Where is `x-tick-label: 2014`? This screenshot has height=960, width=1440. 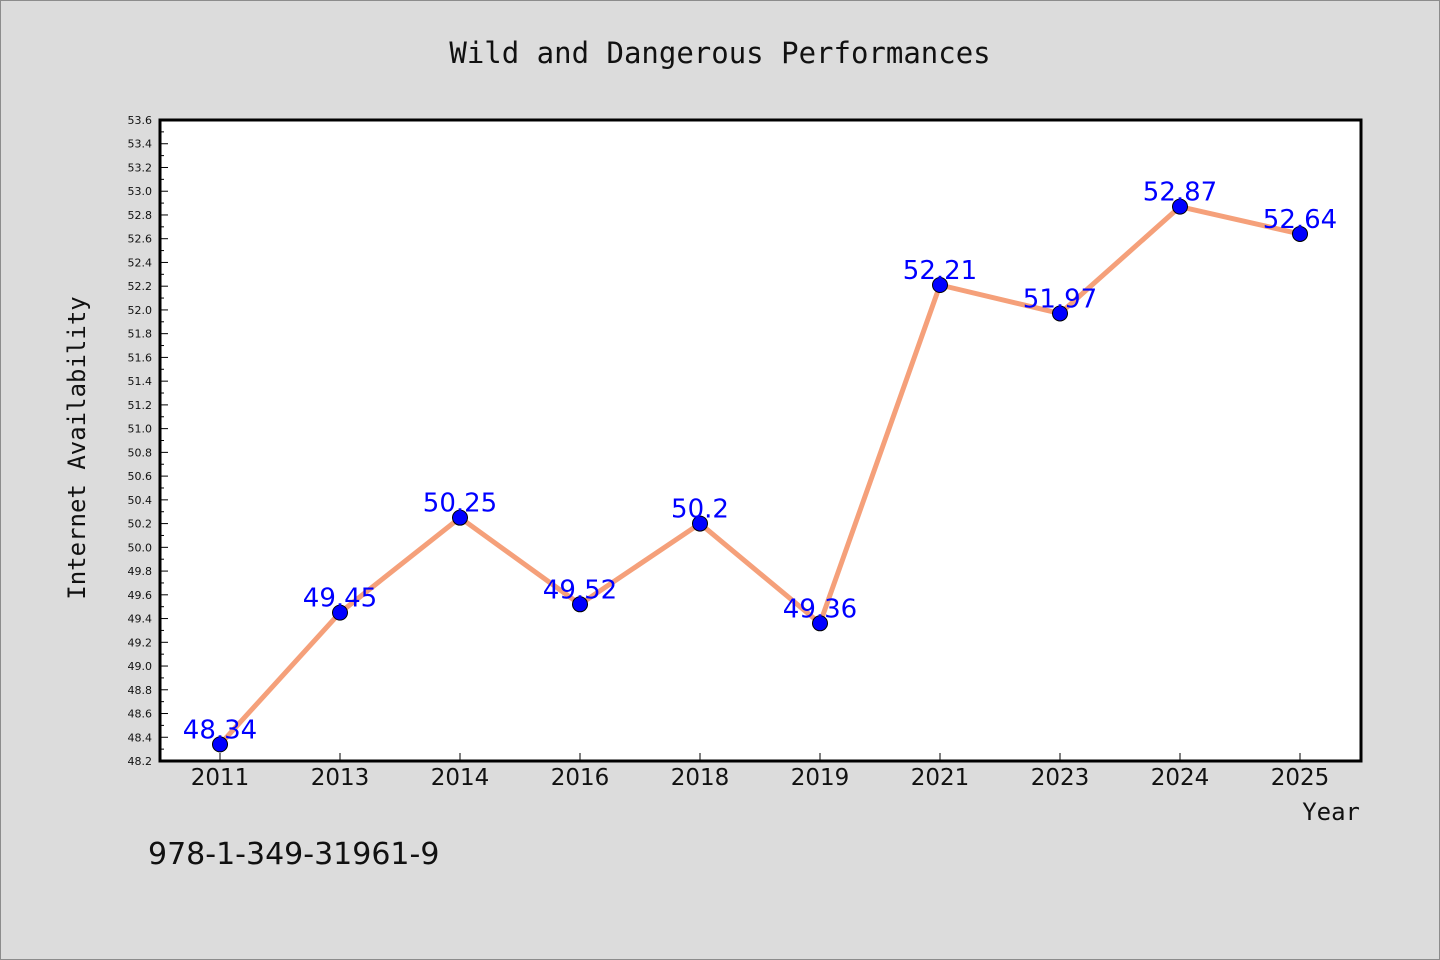
x-tick-label: 2014 is located at coordinates (460, 778).